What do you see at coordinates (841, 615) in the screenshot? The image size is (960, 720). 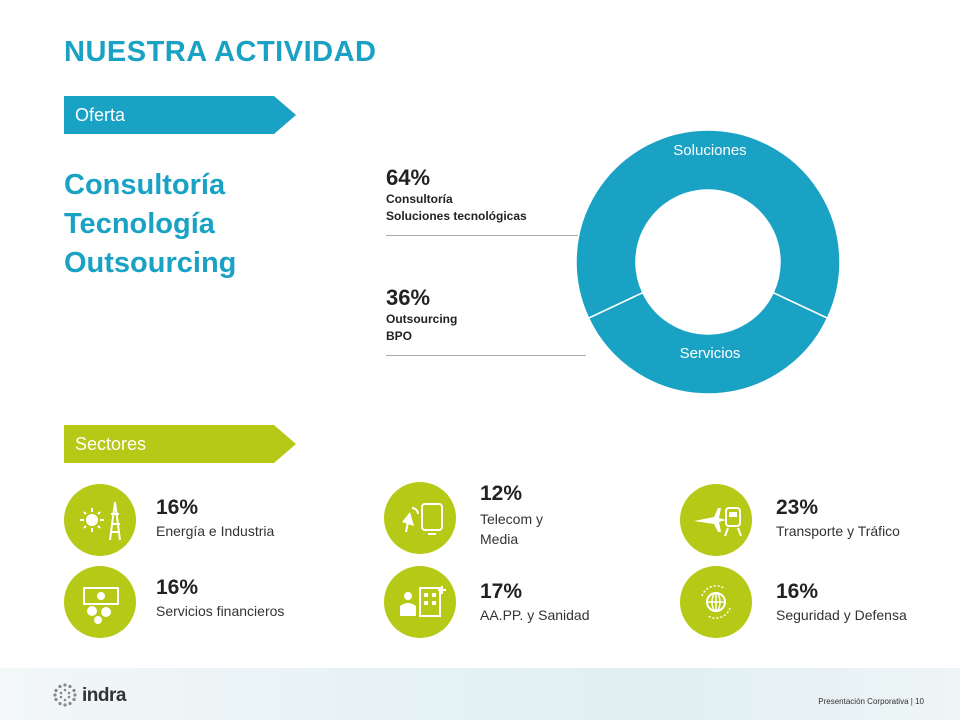 I see `sector-seguridad-label: Seguridad y Defensa` at bounding box center [841, 615].